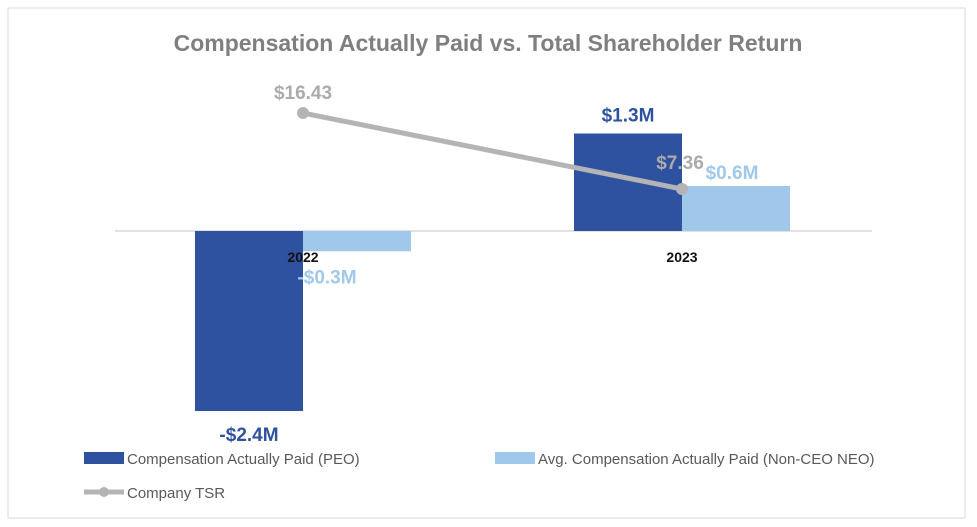 The width and height of the screenshot is (977, 527). I want to click on data-label: -$2.4M, so click(248, 435).